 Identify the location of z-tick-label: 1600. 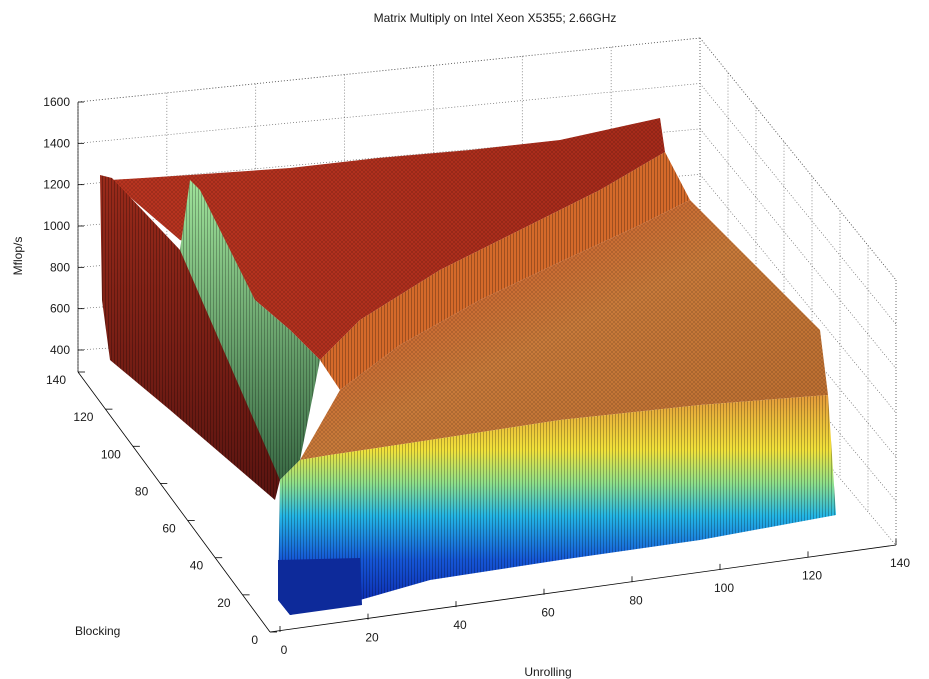
(56, 102).